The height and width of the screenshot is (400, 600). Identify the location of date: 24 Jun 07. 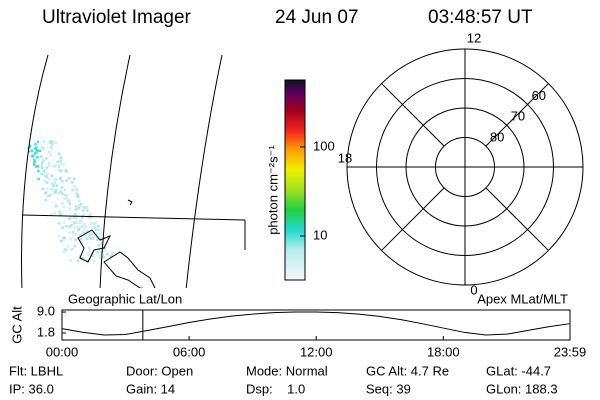
(316, 17).